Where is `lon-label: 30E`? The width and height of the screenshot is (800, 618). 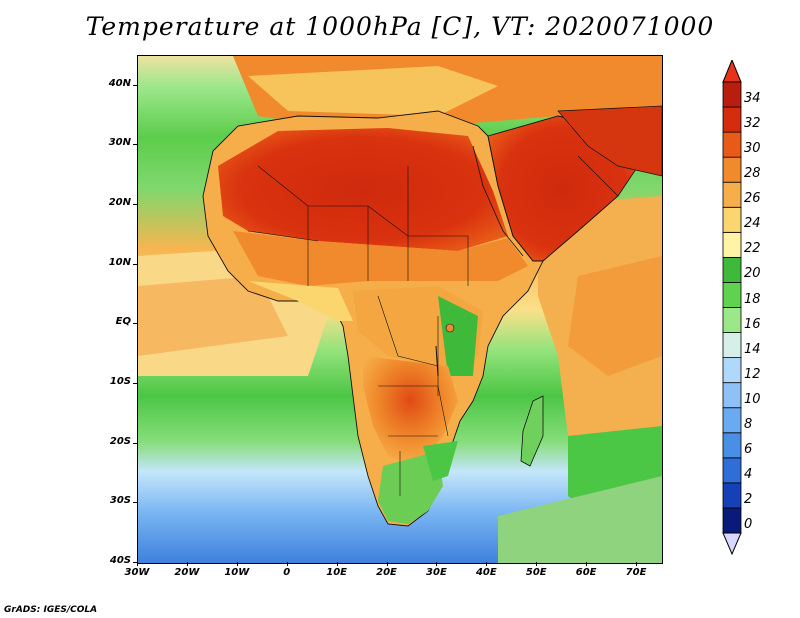 lon-label: 30E is located at coordinates (436, 572).